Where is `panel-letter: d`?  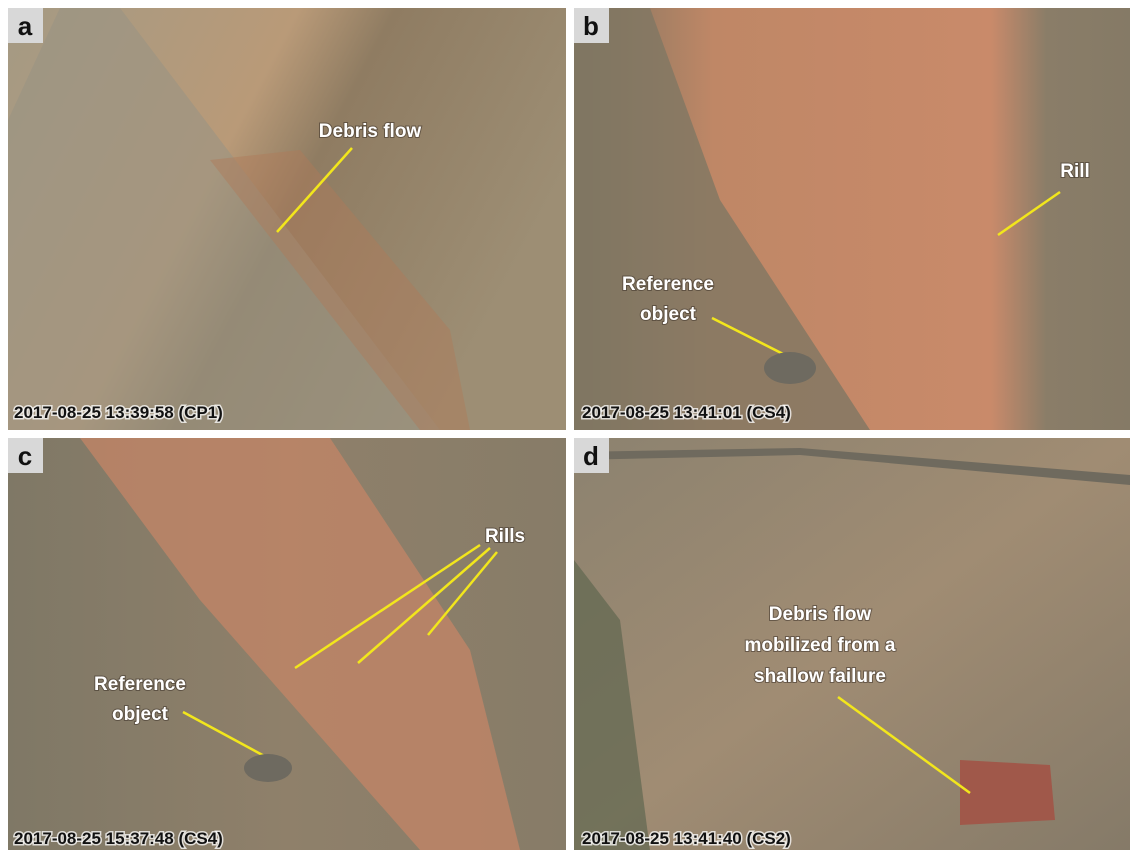 panel-letter: d is located at coordinates (591, 456).